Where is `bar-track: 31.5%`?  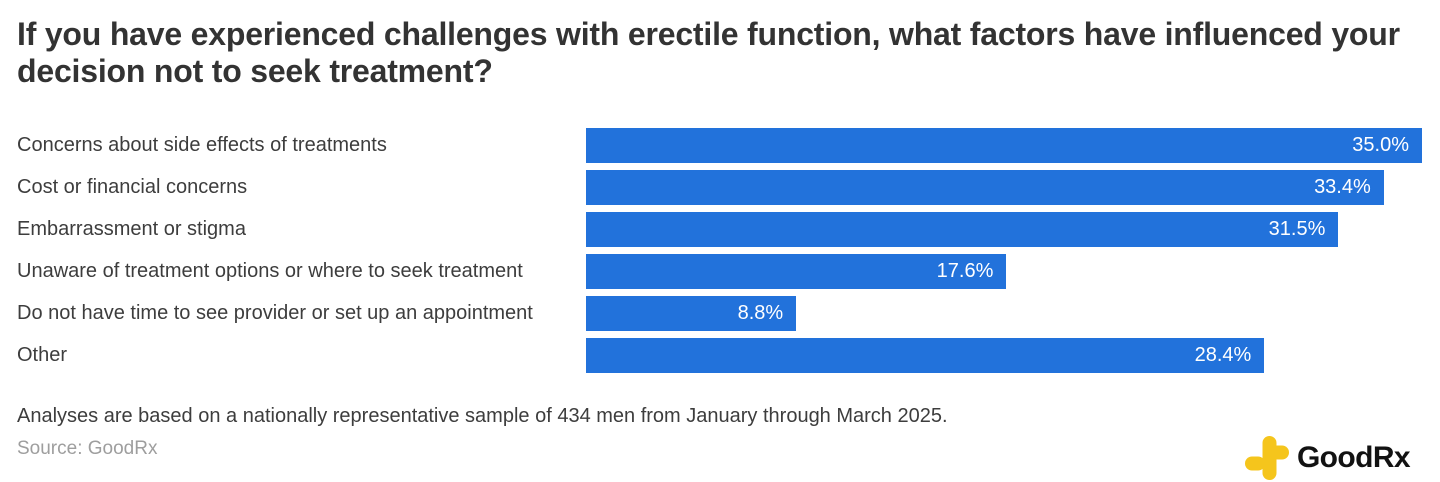
bar-track: 31.5% is located at coordinates (1004, 229).